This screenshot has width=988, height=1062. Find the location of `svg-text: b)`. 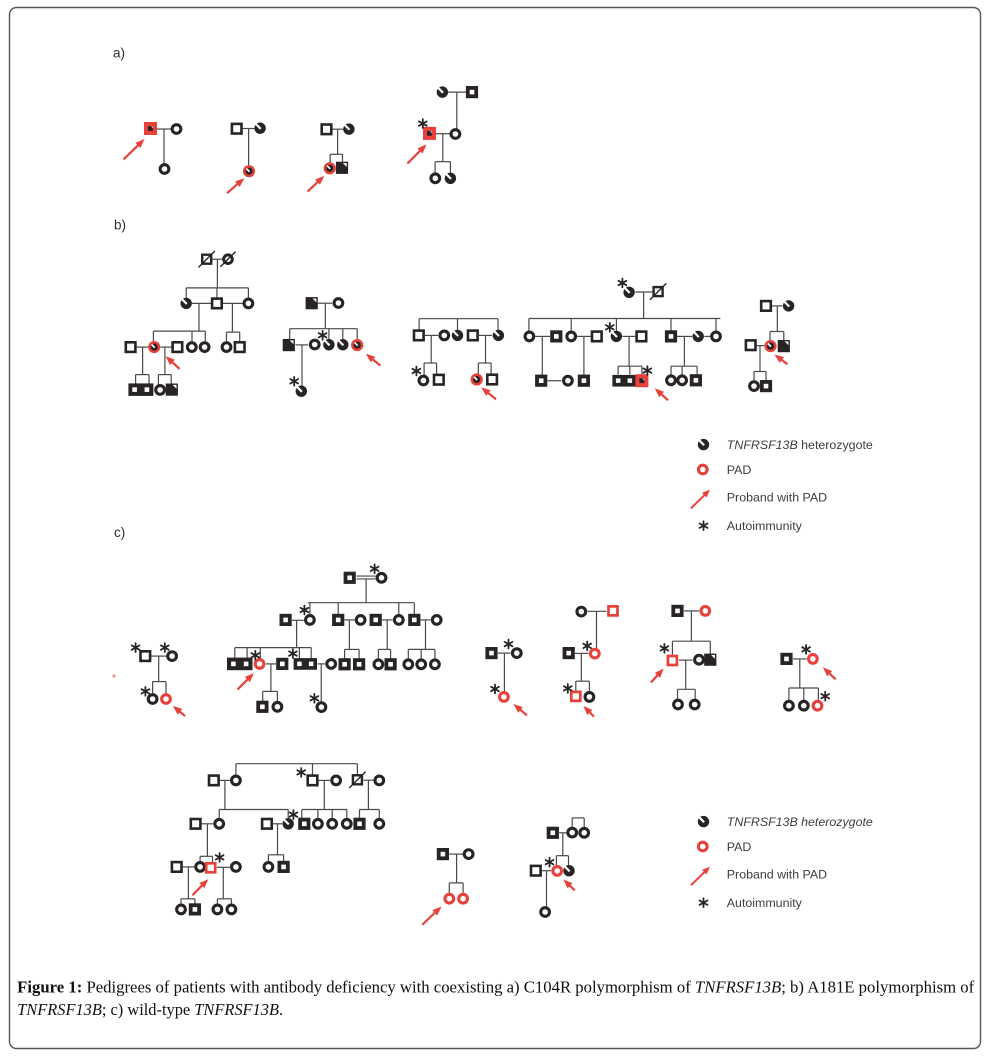

svg-text: b) is located at coordinates (120, 225).